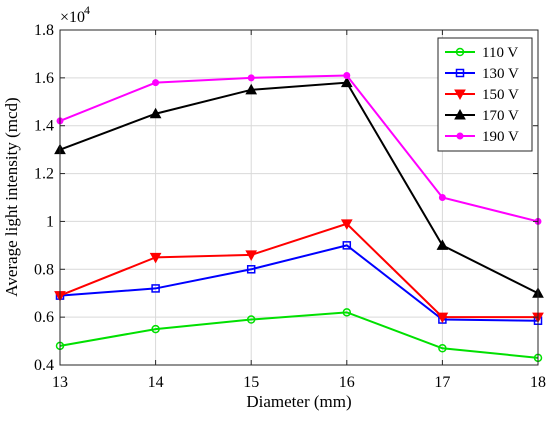 Image resolution: width=550 pixels, height=424 pixels. Describe the element at coordinates (44, 317) in the screenshot. I see `y-tick-label: 0.6` at that location.